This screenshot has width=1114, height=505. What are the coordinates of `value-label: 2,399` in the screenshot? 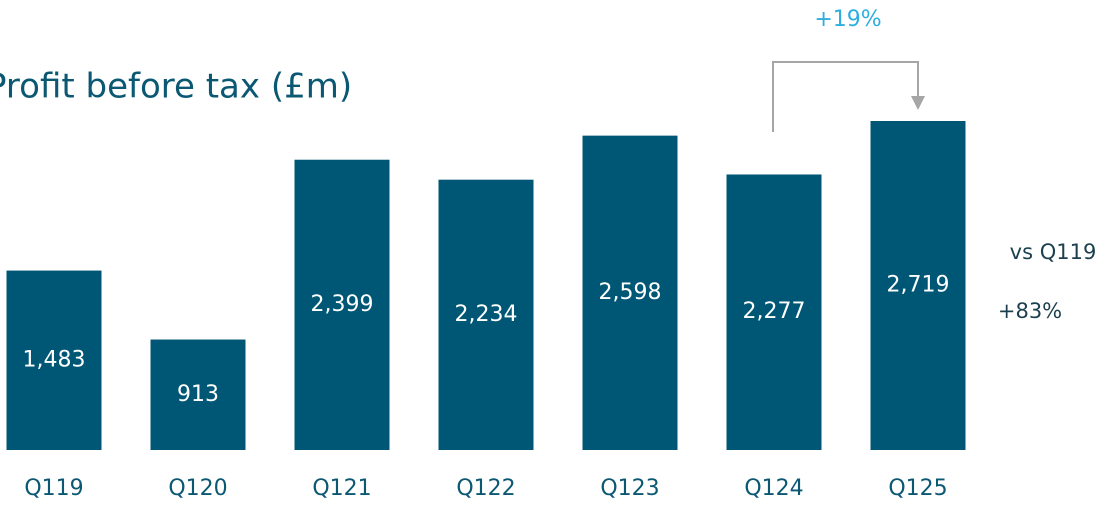 It's located at (342, 304).